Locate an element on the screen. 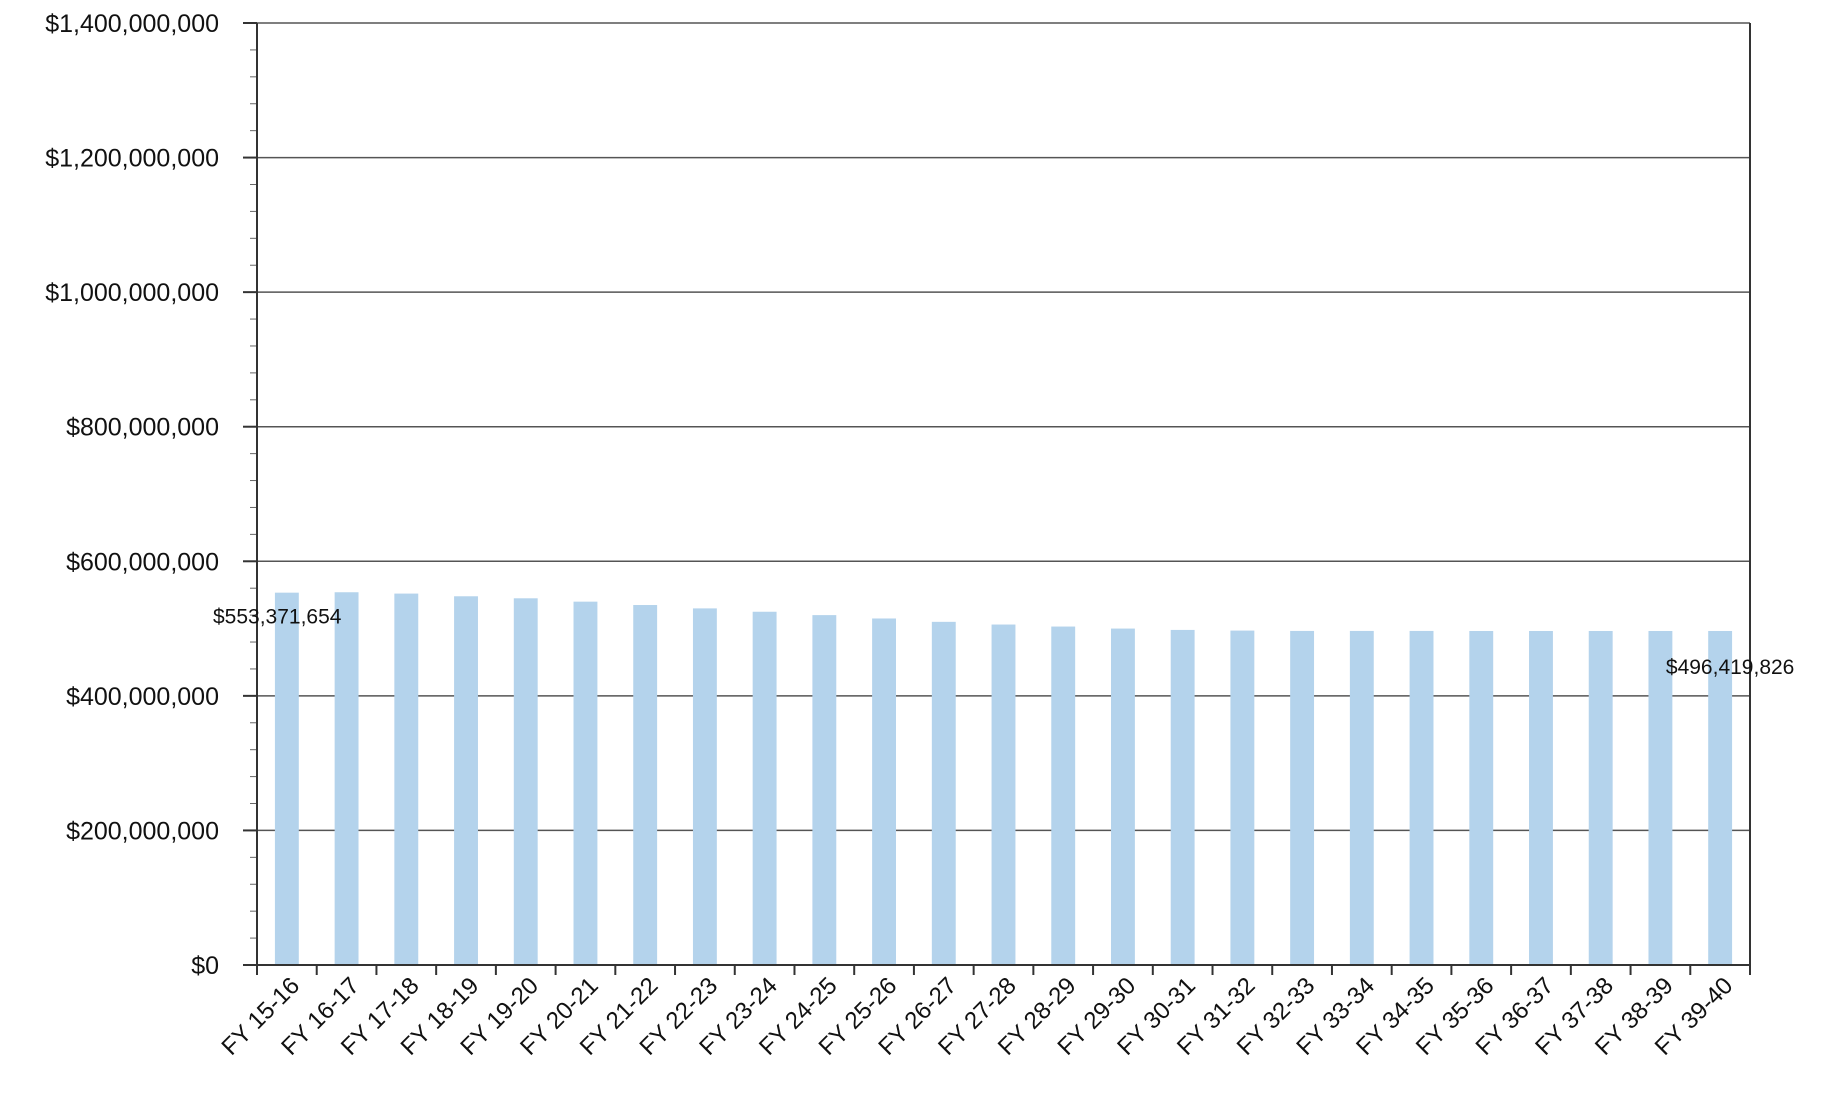 The image size is (1823, 1094). data-labels: $553,371,654 $496,419,826 is located at coordinates (1003, 642).